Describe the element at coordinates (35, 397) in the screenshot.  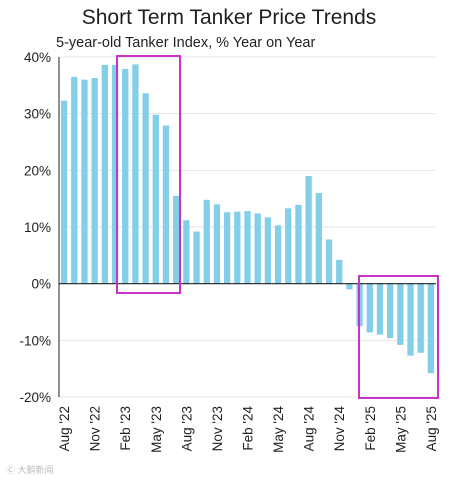
I see `y-tick-label: -20%` at that location.